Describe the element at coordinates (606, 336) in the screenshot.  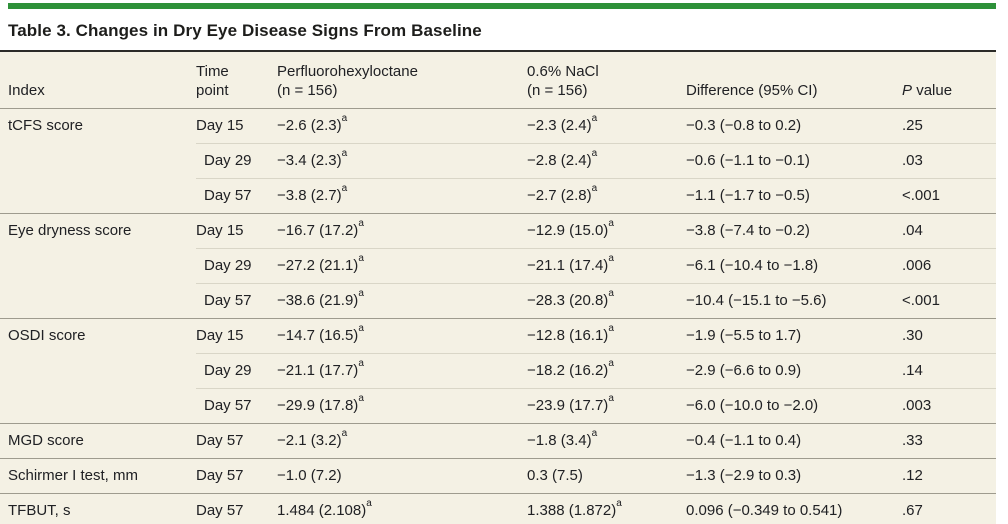
I see `cell-nacl: −12.8 (16.1)a` at that location.